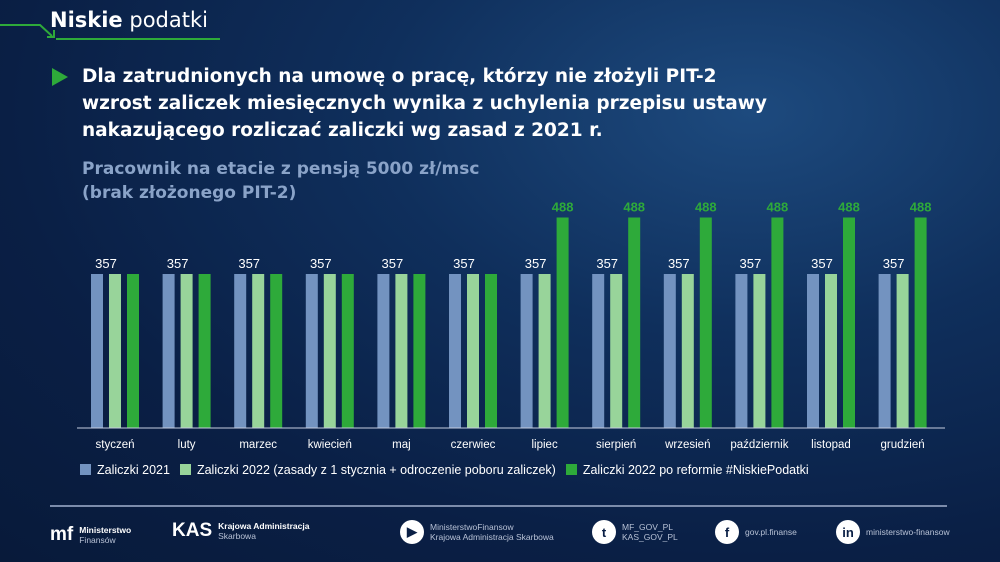 This screenshot has width=1000, height=562. I want to click on legend-item: Zaliczki 2022 po reformie #NiskiePodatki, so click(687, 470).